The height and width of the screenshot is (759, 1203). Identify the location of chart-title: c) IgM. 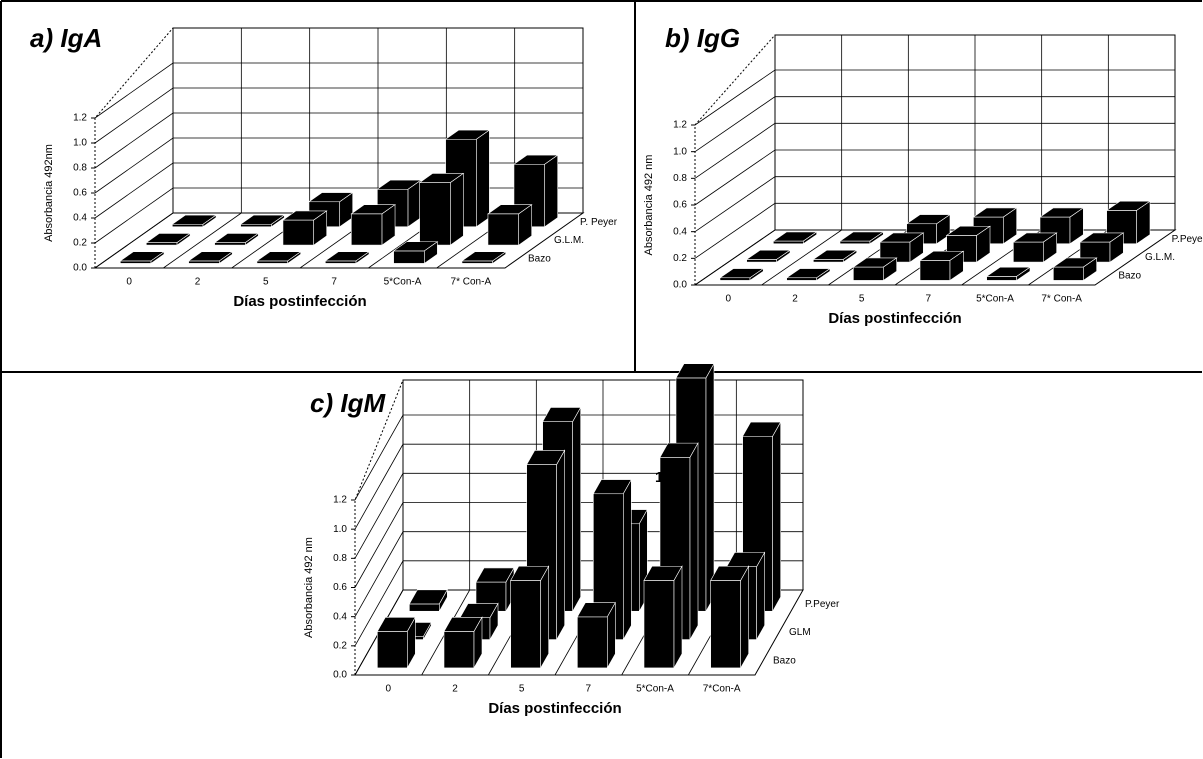
(348, 403).